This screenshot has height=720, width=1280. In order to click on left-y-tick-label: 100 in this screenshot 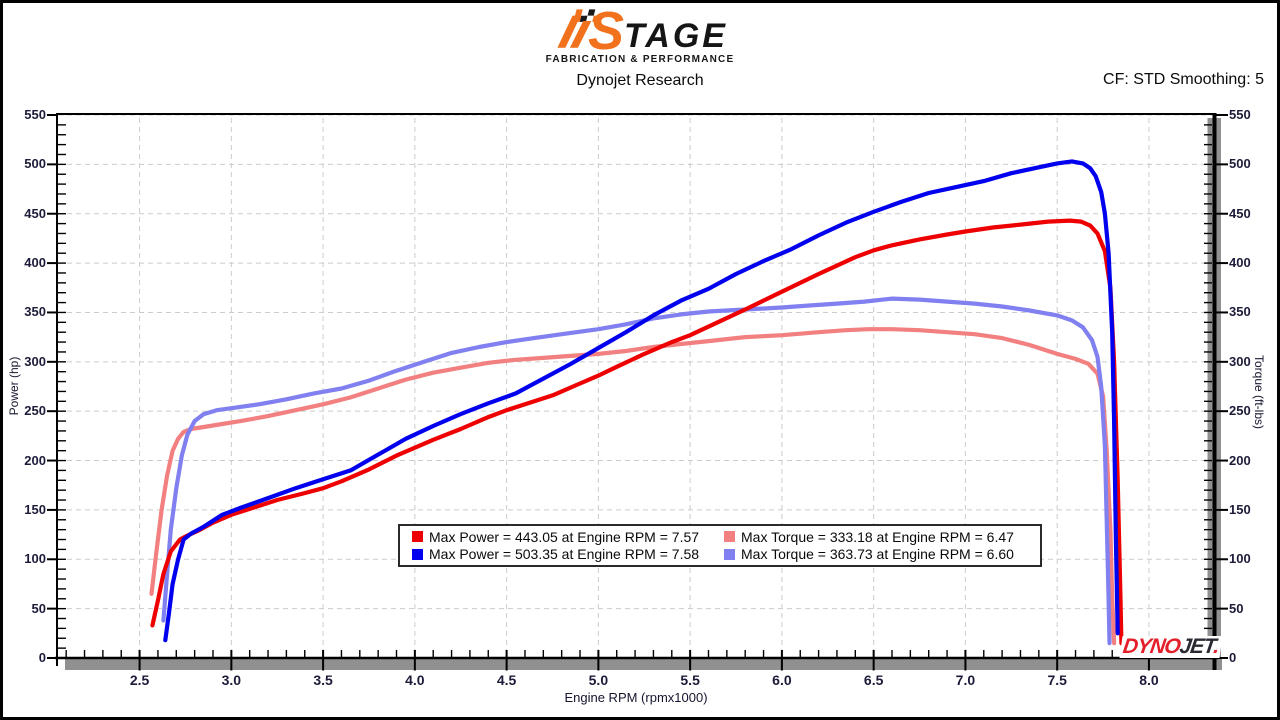, I will do `click(35, 559)`.